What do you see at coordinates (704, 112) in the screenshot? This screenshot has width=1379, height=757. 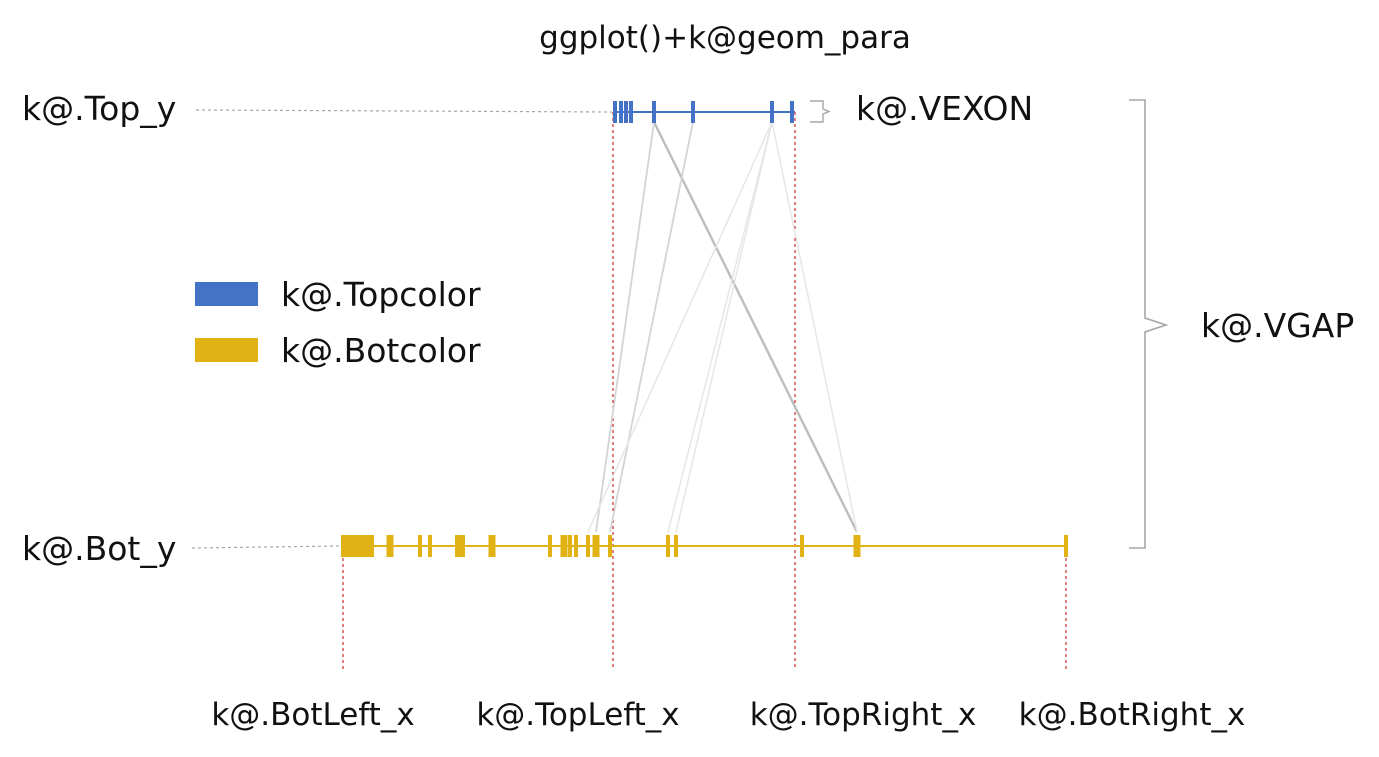 I see `top-track` at bounding box center [704, 112].